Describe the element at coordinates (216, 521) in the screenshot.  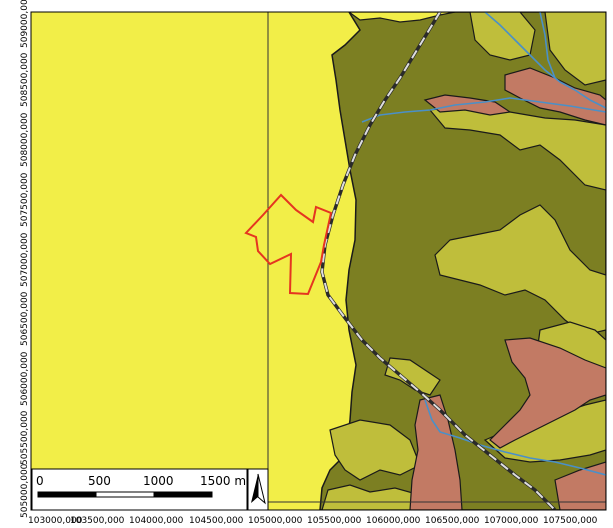
I see `x-tick-label: 104500,000` at that location.